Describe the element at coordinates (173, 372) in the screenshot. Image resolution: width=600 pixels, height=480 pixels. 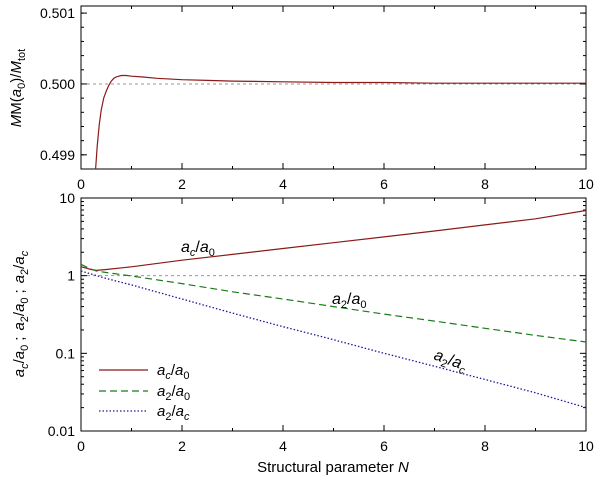
I see `legend-label-ac-a0: ac/a0` at that location.